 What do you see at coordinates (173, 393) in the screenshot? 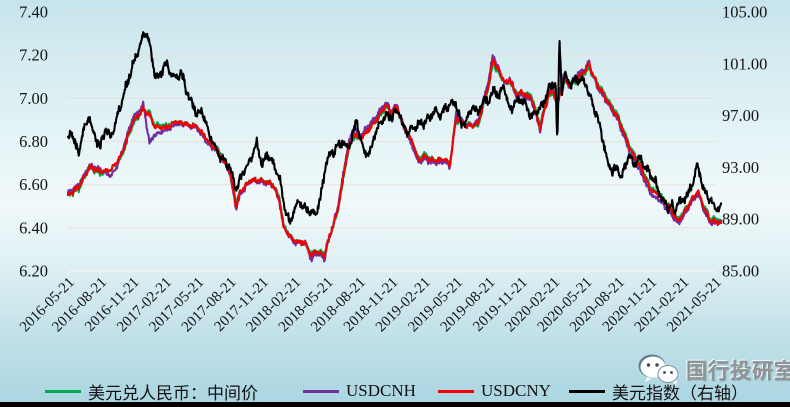
I see `legend-label-midpoint: 美元兑人民币：中间价` at bounding box center [173, 393].